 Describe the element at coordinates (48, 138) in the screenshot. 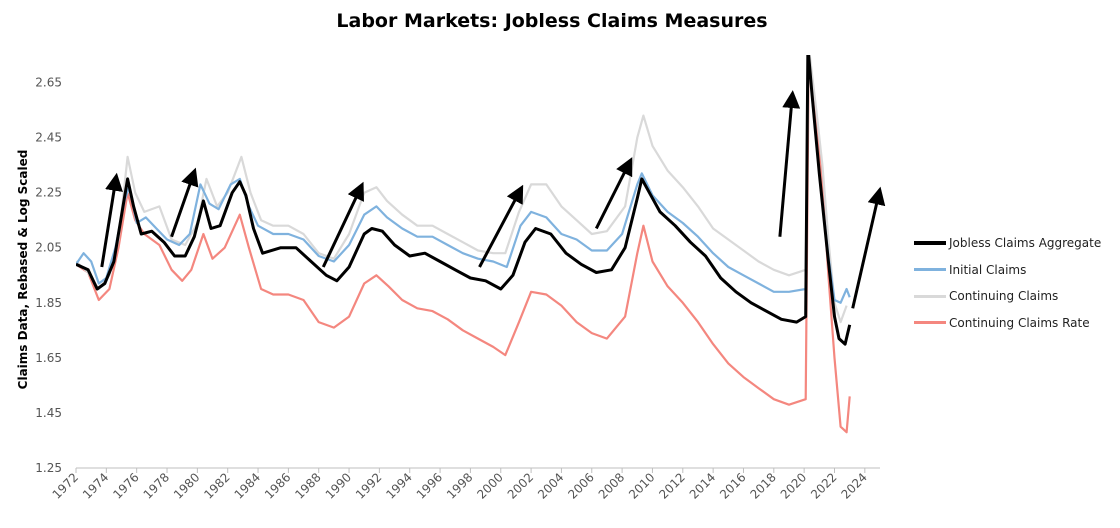

I see `y-tick-label: 2.45` at that location.